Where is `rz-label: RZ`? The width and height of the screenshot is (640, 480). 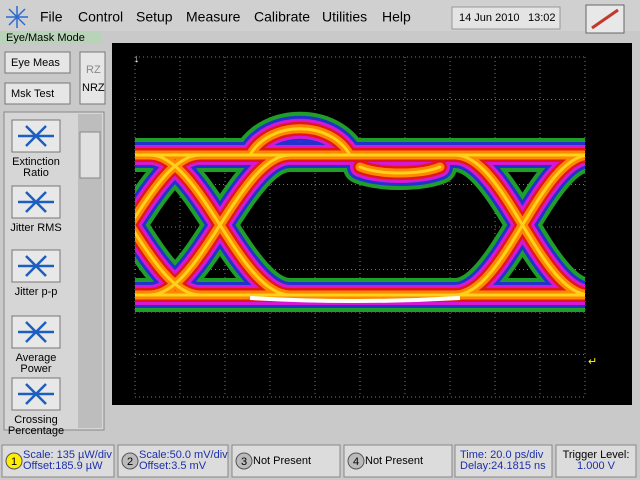
rz-label: RZ is located at coordinates (93, 70).